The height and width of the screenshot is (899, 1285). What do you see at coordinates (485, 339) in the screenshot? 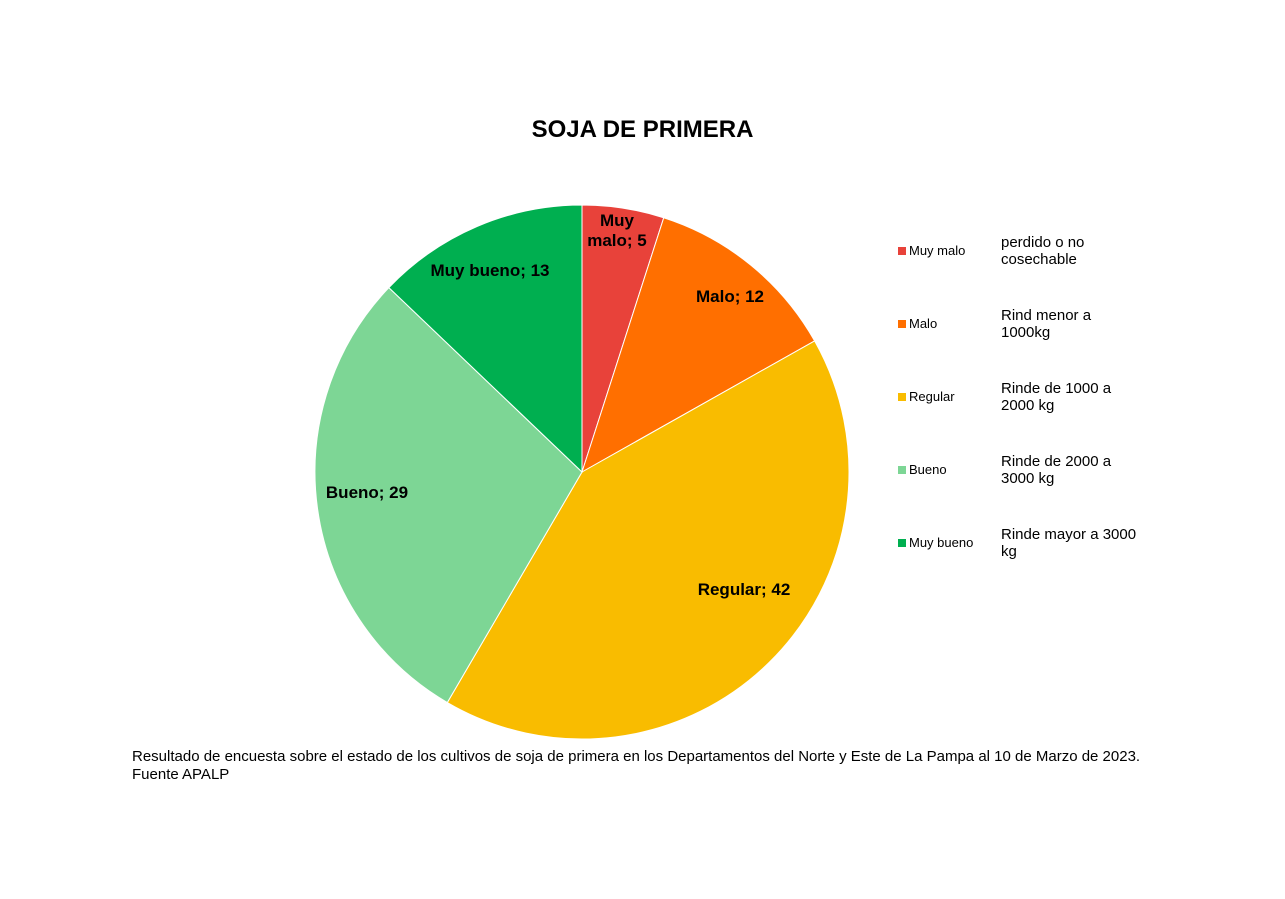
I see `pie-slice-muy-bueno` at bounding box center [485, 339].